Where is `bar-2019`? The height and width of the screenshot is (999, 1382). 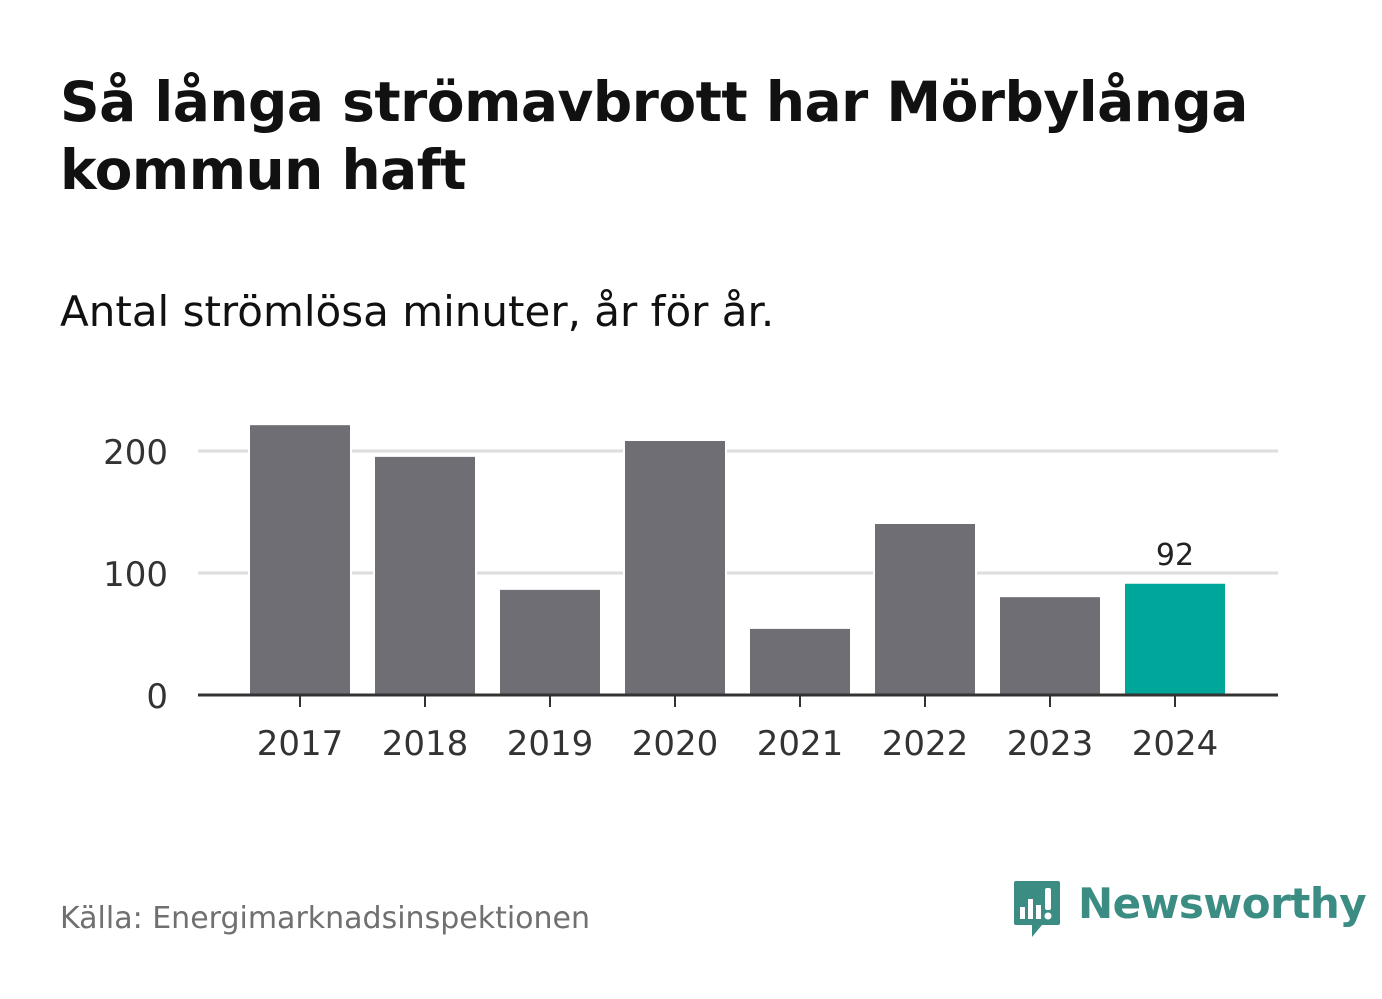 bar-2019 is located at coordinates (550, 641).